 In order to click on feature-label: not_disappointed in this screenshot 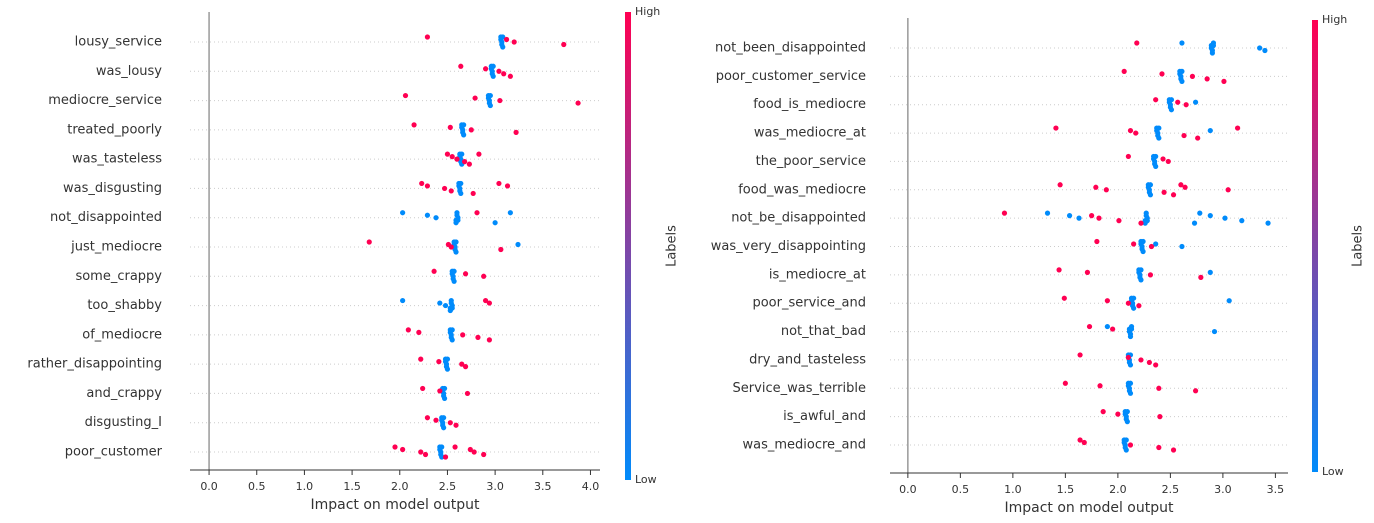, I will do `click(106, 217)`.